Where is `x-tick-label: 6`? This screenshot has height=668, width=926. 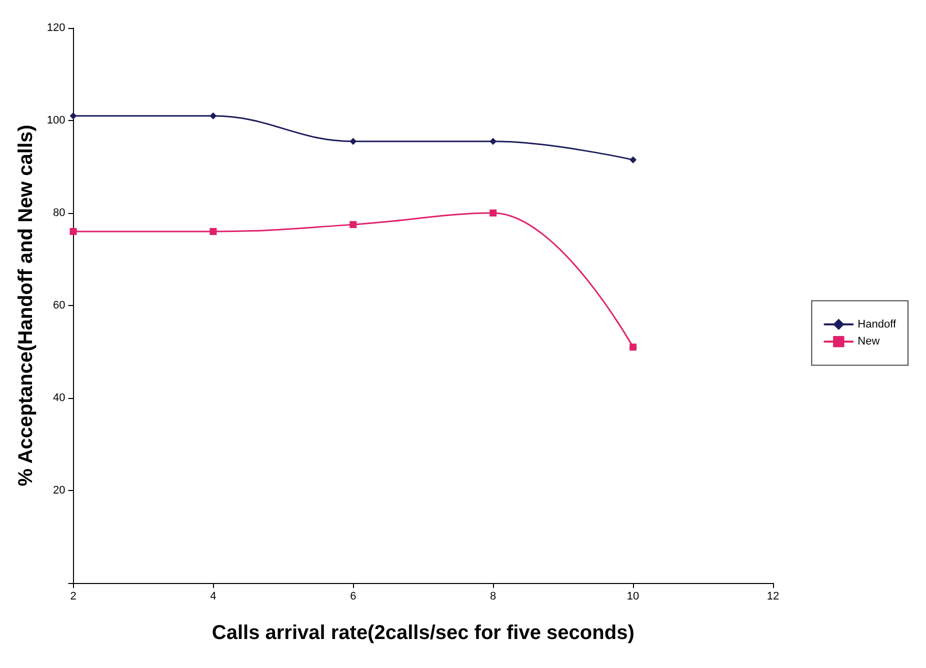
x-tick-label: 6 is located at coordinates (353, 596).